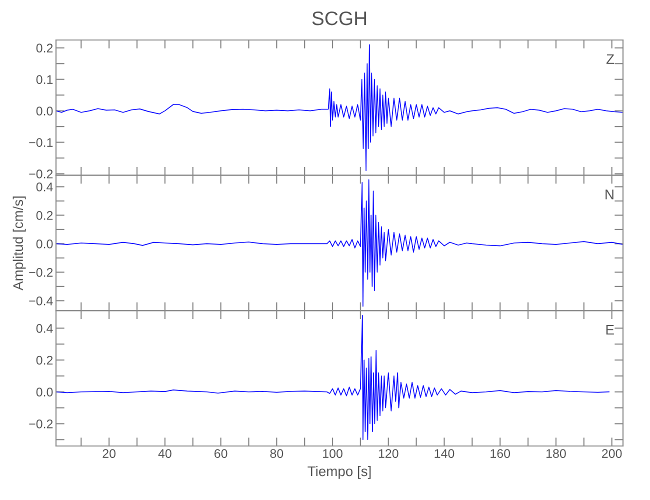  I want to click on annotation: E, so click(610, 330).